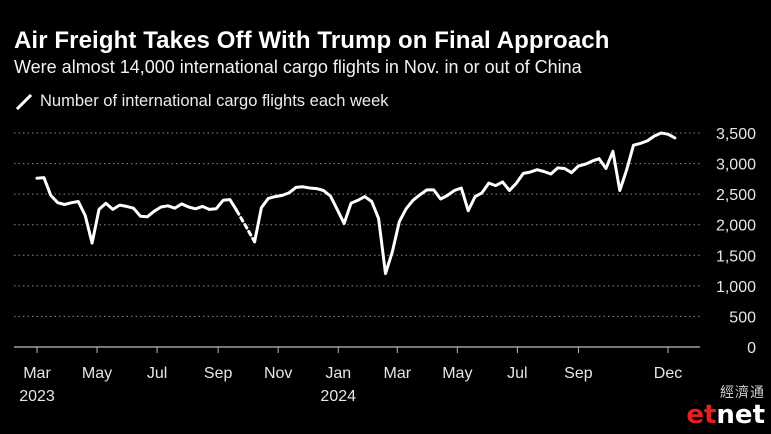 Image resolution: width=771 pixels, height=434 pixels. Describe the element at coordinates (736, 226) in the screenshot. I see `y-tick-label: 2,000` at that location.